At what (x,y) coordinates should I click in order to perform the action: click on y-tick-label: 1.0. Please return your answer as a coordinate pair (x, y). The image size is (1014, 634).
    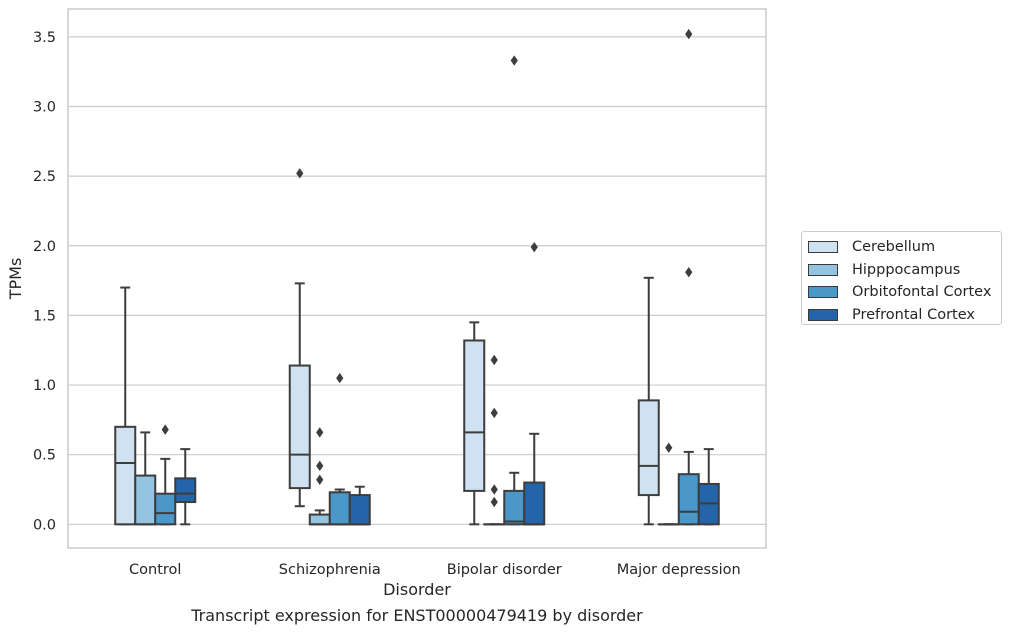
    Looking at the image, I should click on (44, 386).